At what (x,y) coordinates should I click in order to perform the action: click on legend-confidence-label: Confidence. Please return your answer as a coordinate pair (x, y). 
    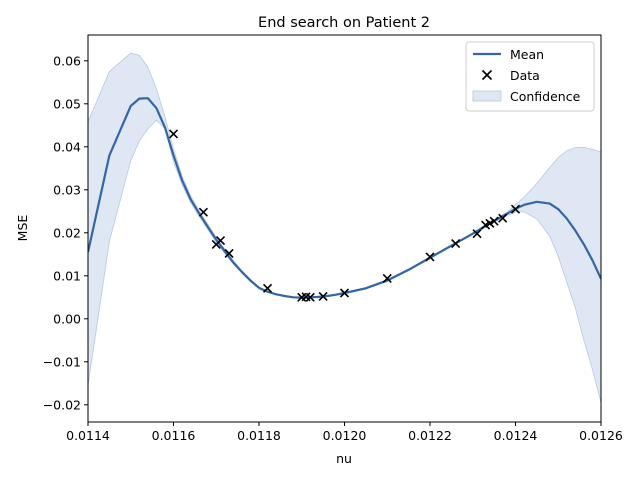
    Looking at the image, I should click on (545, 96).